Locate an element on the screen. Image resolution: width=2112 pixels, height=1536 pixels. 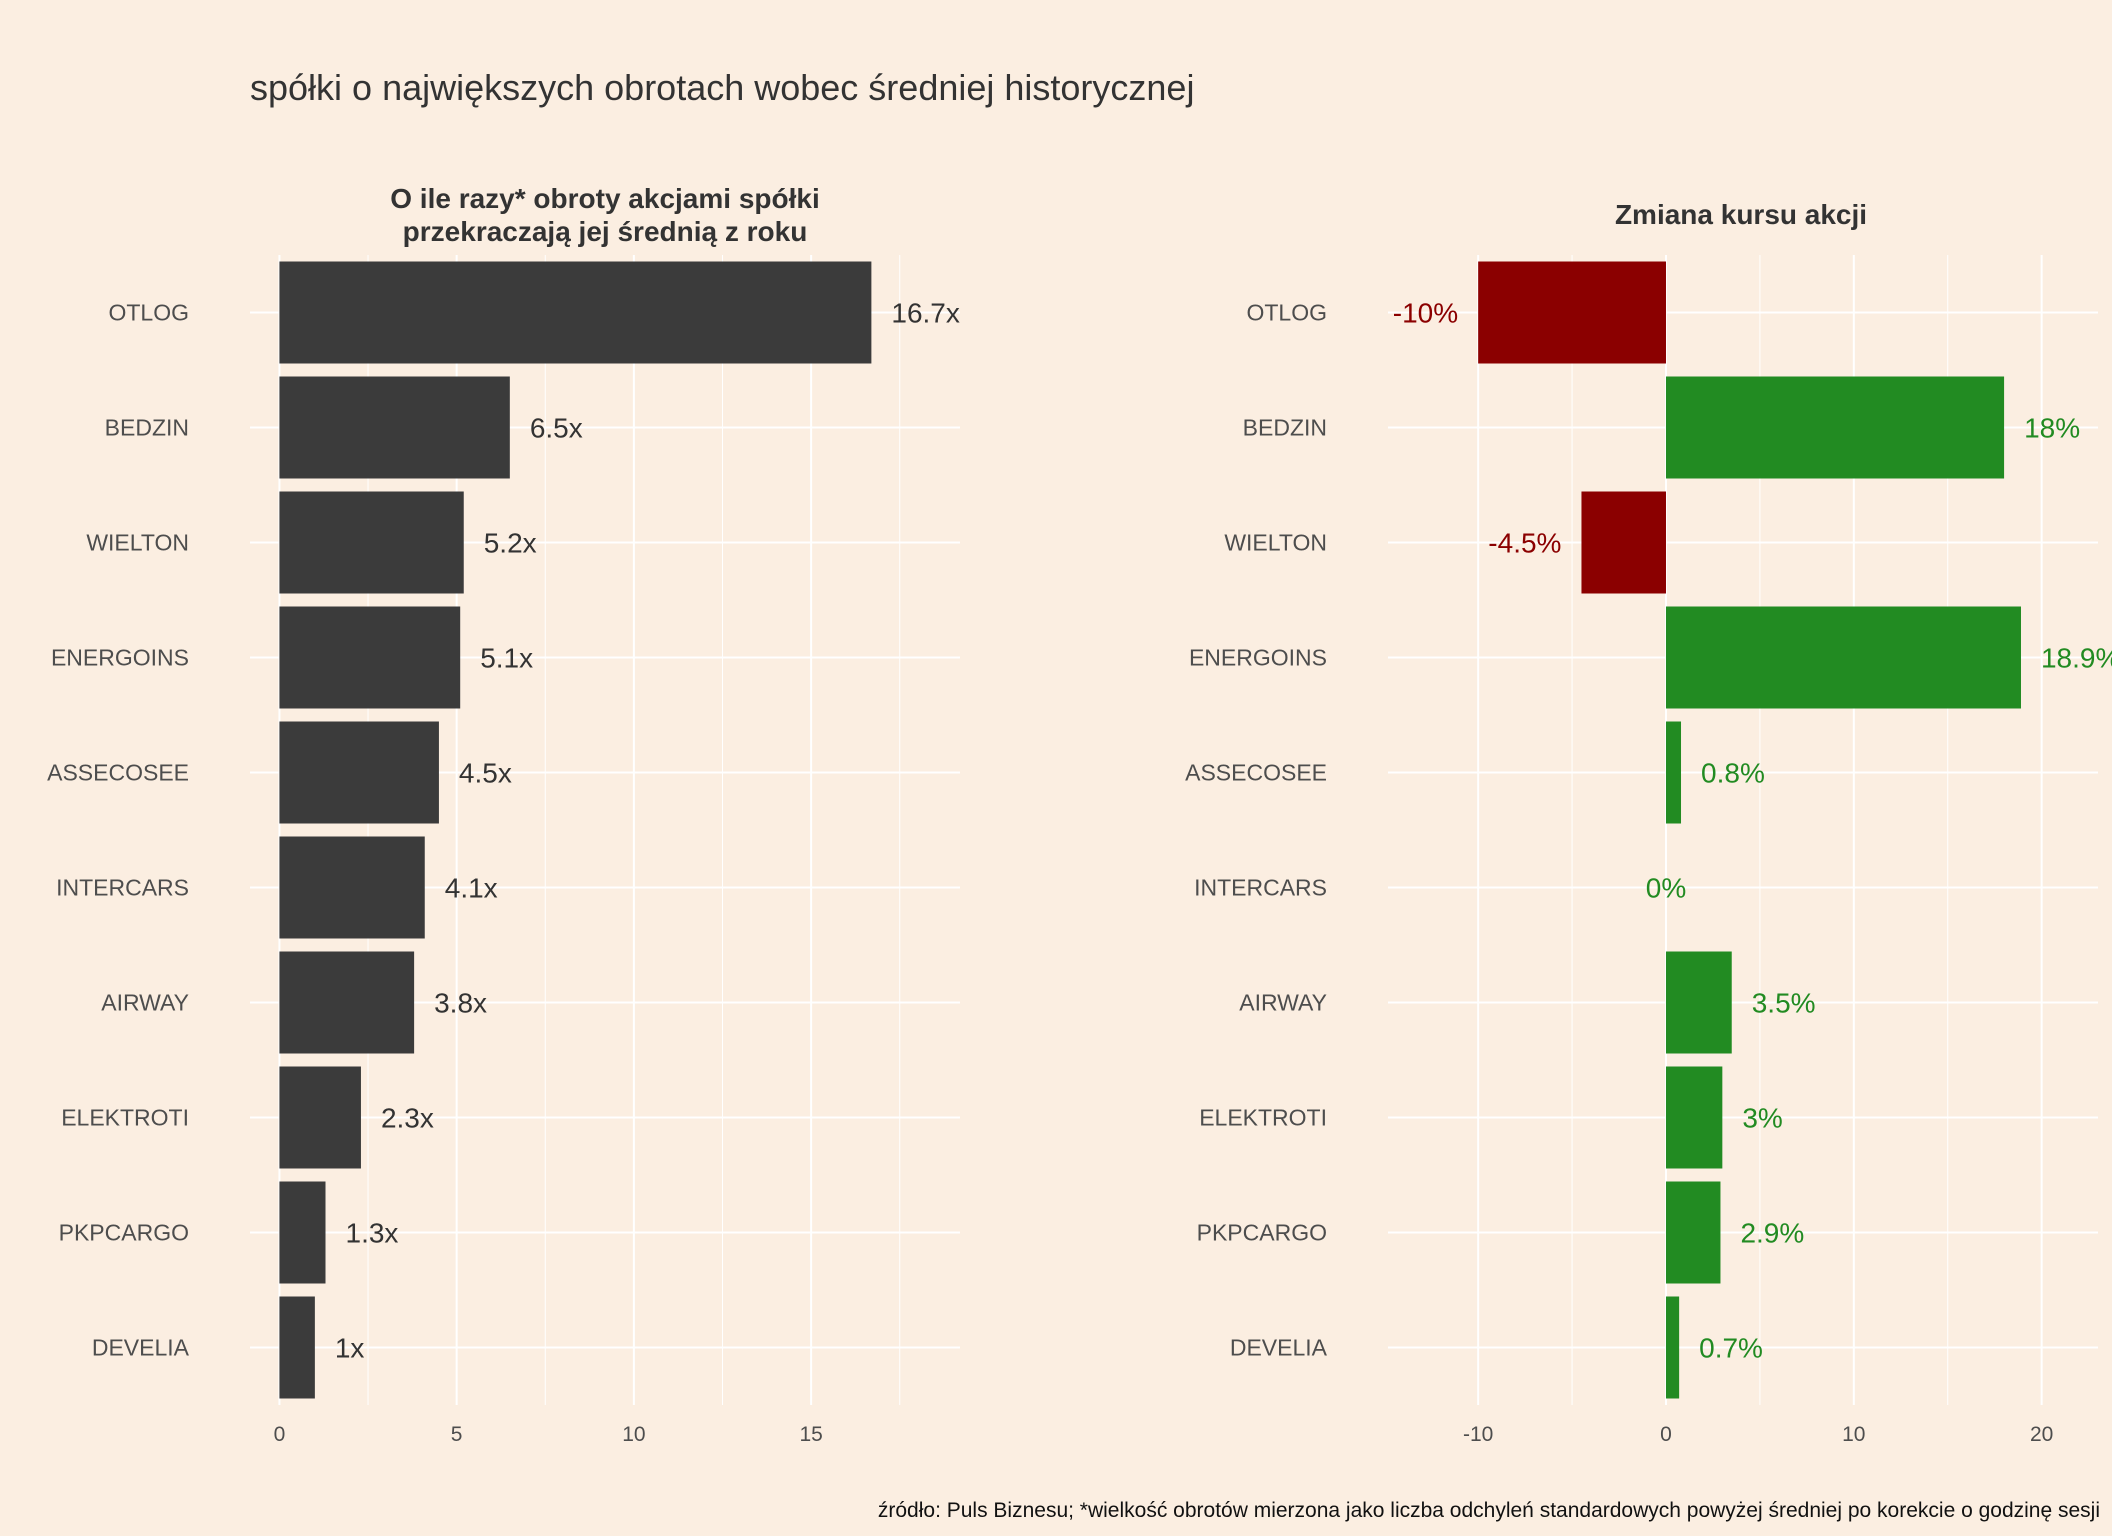
x-tick-label: 15 is located at coordinates (810, 1434).